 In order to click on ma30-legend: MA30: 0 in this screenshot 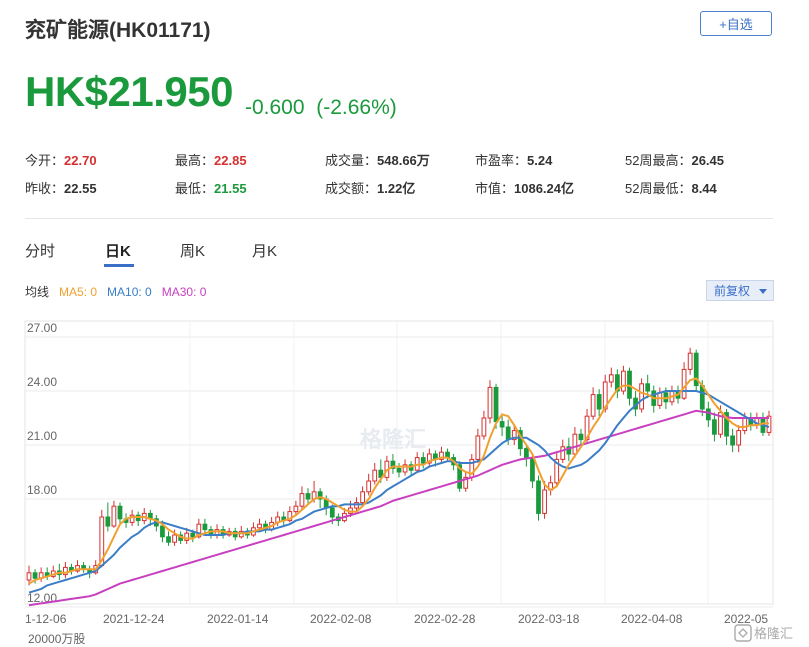, I will do `click(184, 292)`.